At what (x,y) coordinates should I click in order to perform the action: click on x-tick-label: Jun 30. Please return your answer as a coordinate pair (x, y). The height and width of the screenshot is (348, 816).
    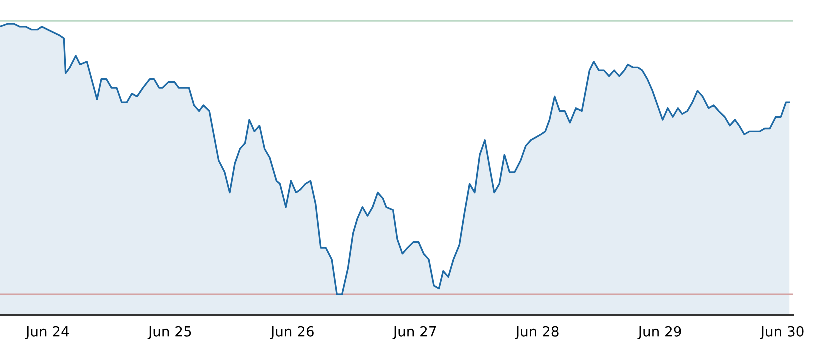
    Looking at the image, I should click on (782, 333).